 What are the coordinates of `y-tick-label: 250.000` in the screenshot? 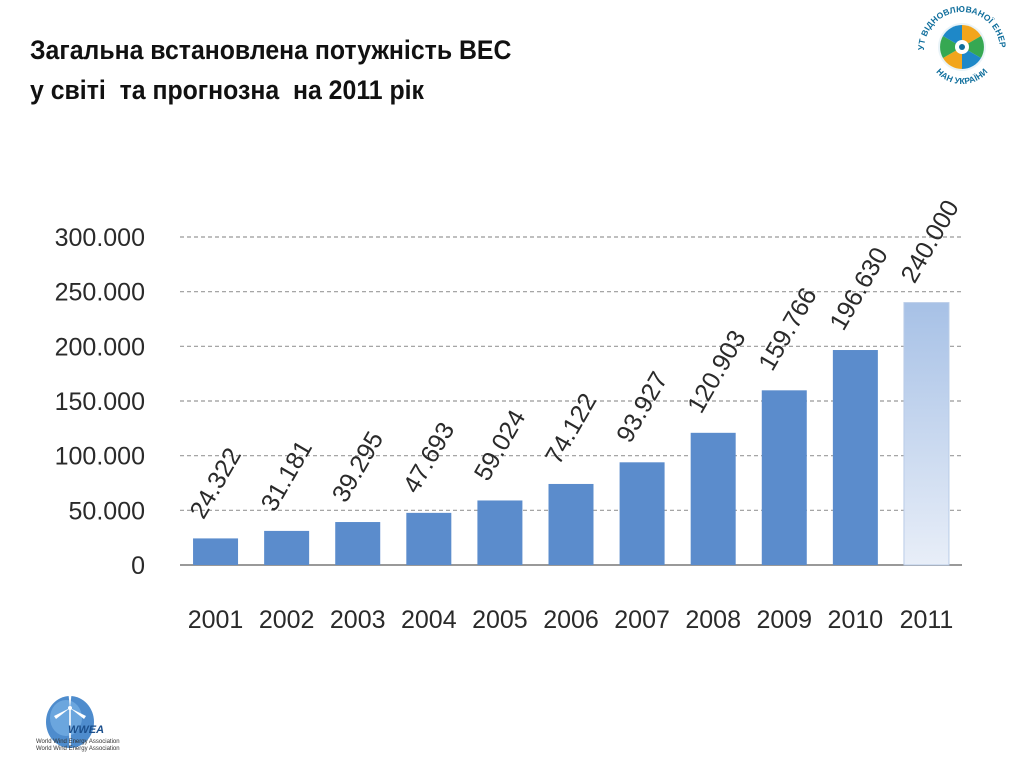 It's located at (100, 293).